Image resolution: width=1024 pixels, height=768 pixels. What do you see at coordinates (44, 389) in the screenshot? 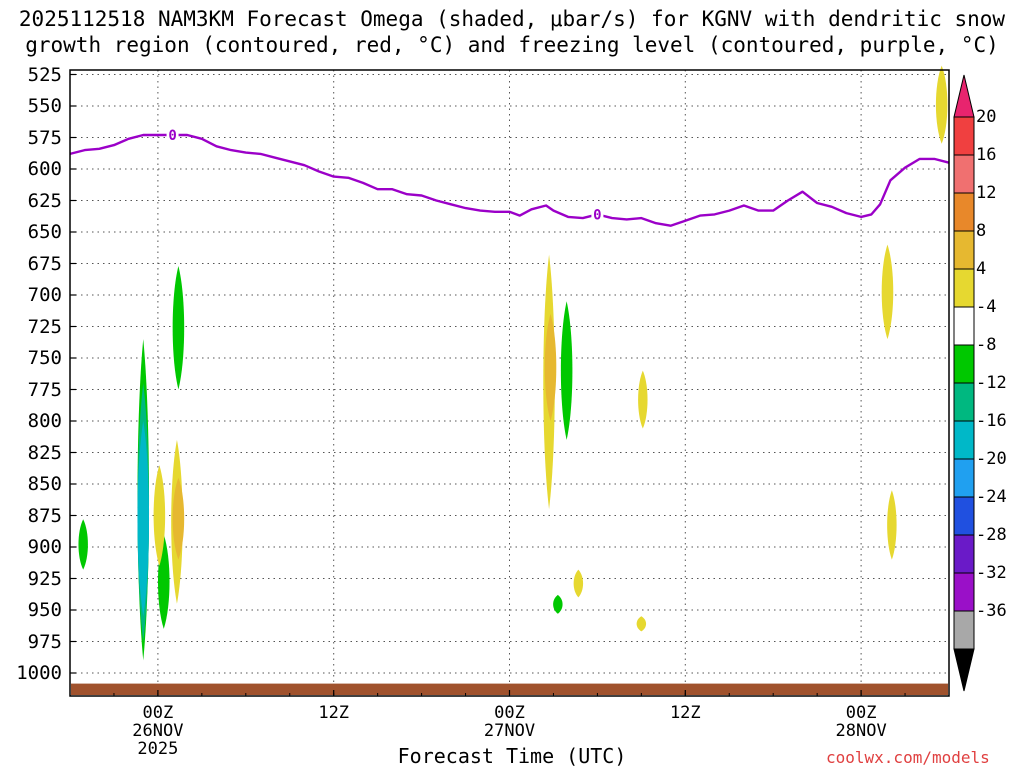
I see `y-tick-label: 775` at bounding box center [44, 389].